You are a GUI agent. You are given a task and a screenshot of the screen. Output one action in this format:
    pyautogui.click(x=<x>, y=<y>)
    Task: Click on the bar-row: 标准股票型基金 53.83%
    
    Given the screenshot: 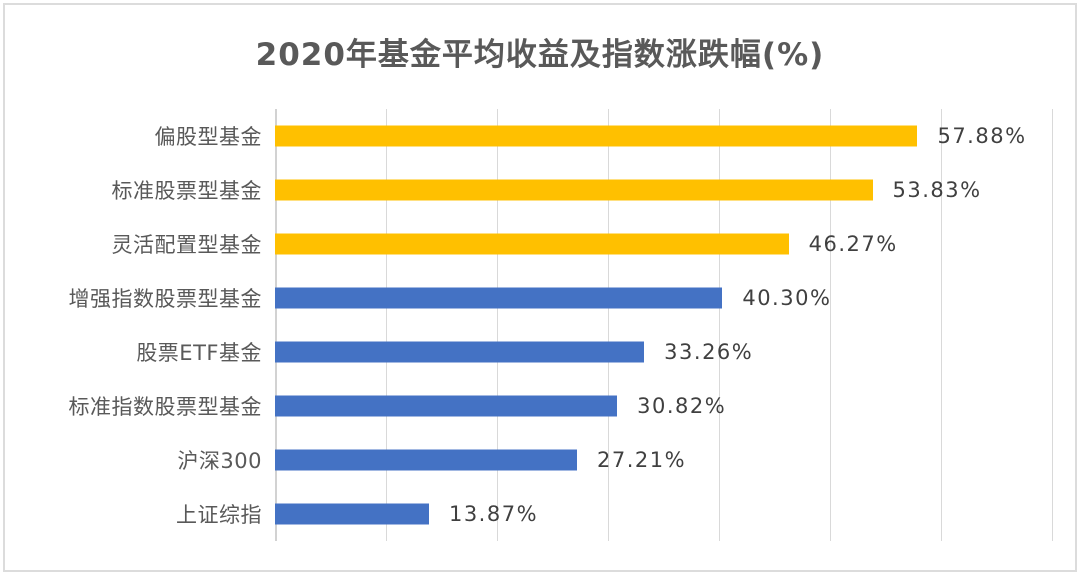 What is the action you would take?
    pyautogui.click(x=540, y=190)
    